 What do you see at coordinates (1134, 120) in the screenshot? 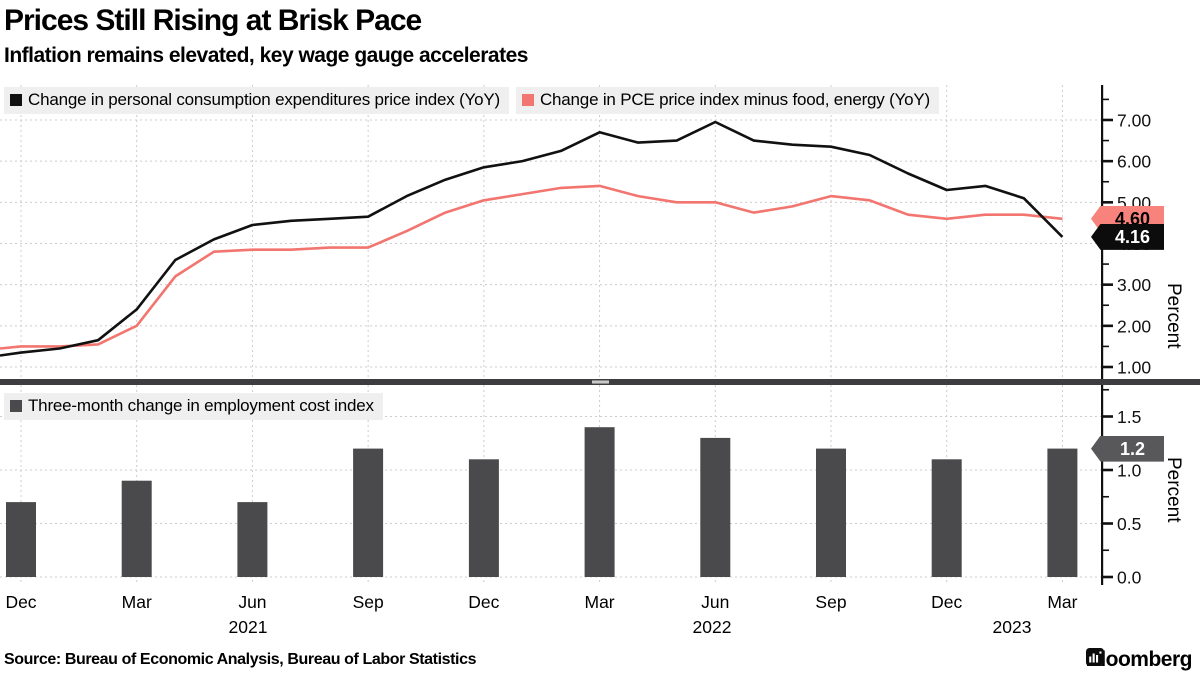
I see `y-tick-label: 7.00` at bounding box center [1134, 120].